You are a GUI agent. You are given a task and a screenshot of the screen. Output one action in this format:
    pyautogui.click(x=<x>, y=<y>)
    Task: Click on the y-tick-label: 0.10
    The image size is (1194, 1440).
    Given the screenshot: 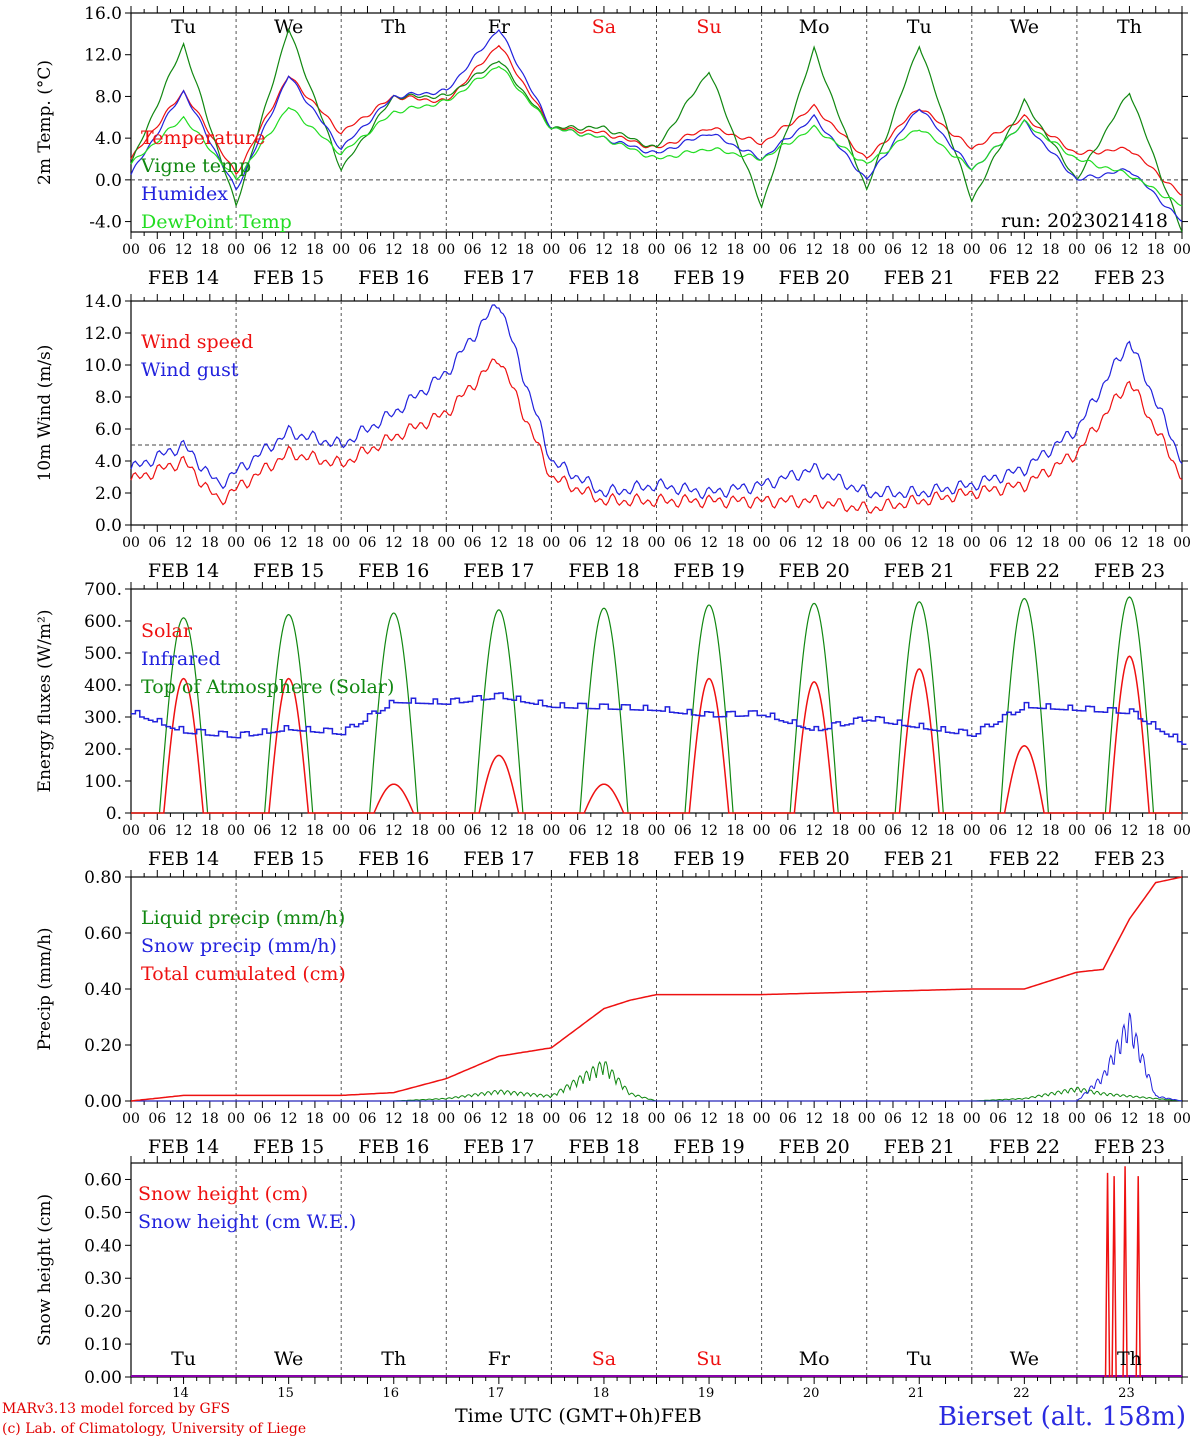 What is the action you would take?
    pyautogui.click(x=103, y=1345)
    